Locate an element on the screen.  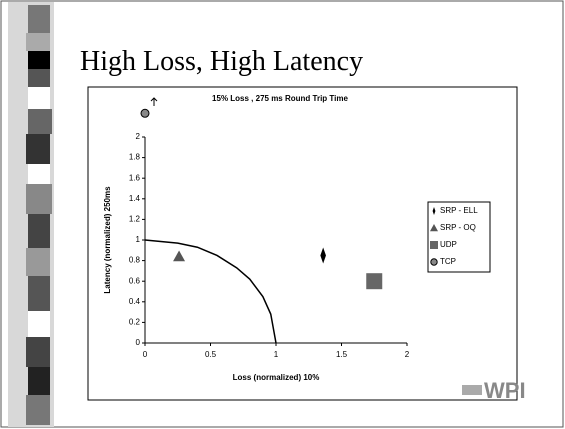
legend-label: SRP - ELL is located at coordinates (459, 210).